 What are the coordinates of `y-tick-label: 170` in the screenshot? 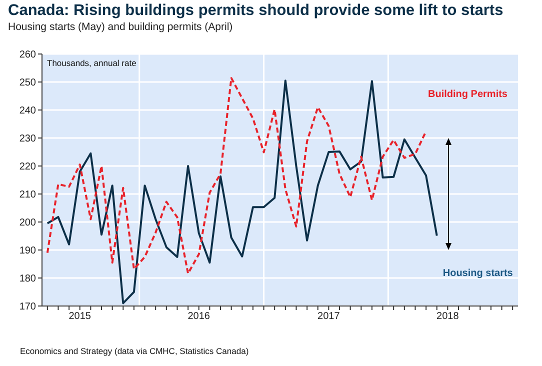 It's located at (27, 307).